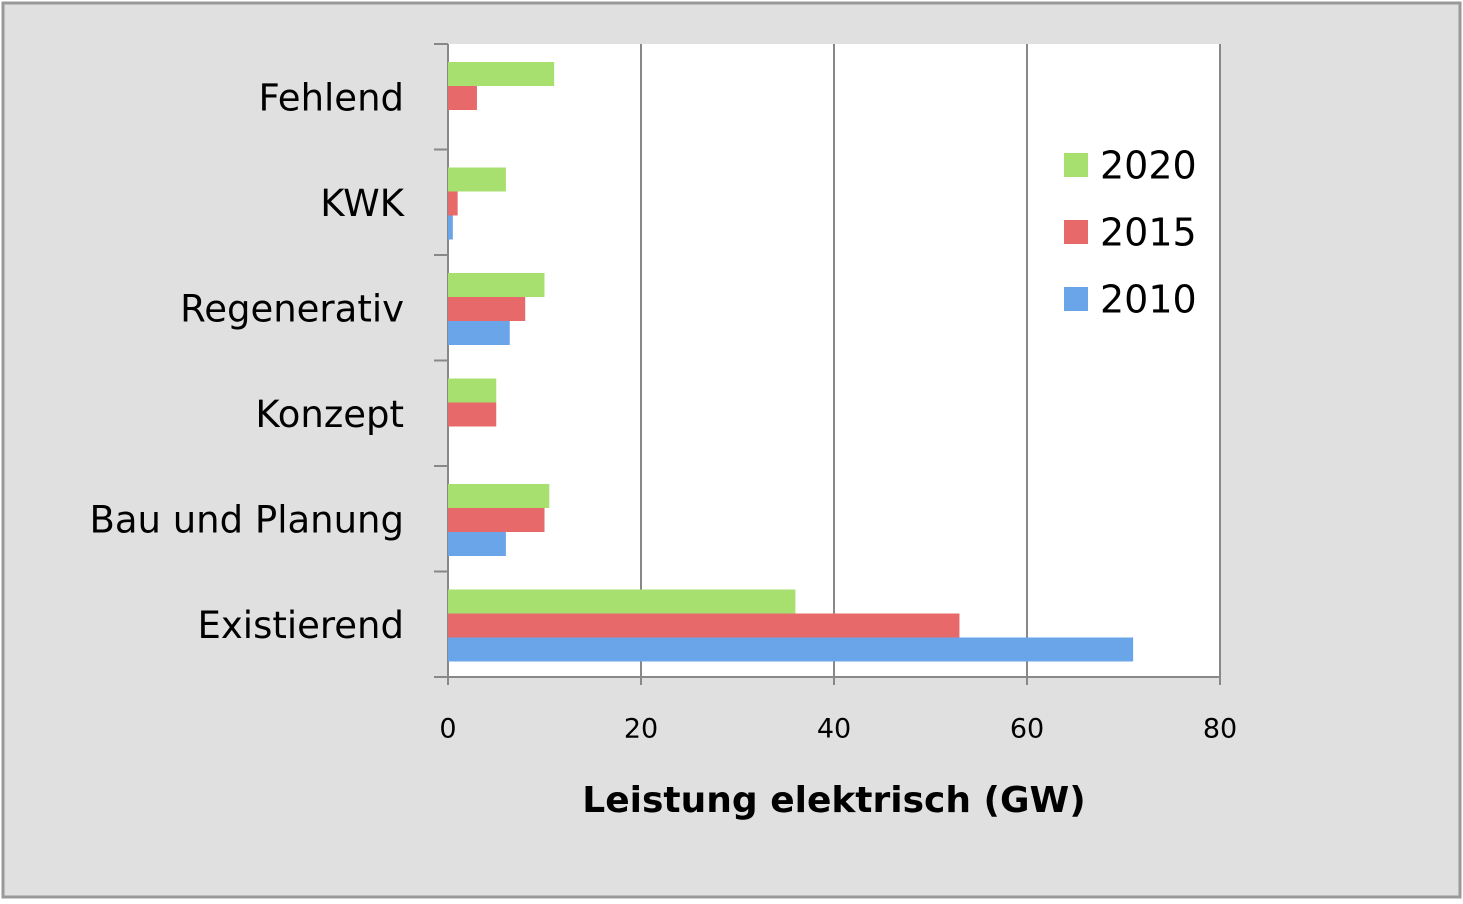 The width and height of the screenshot is (1463, 904). Describe the element at coordinates (246, 519) in the screenshot. I see `y-tick-label: Bau und Planung` at that location.